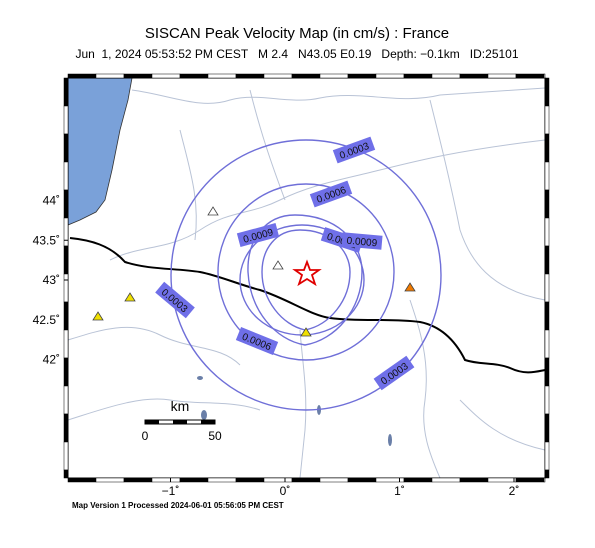 Image resolution: width=595 pixels, height=548 pixels. I want to click on lat-label: 43˚, so click(51, 280).